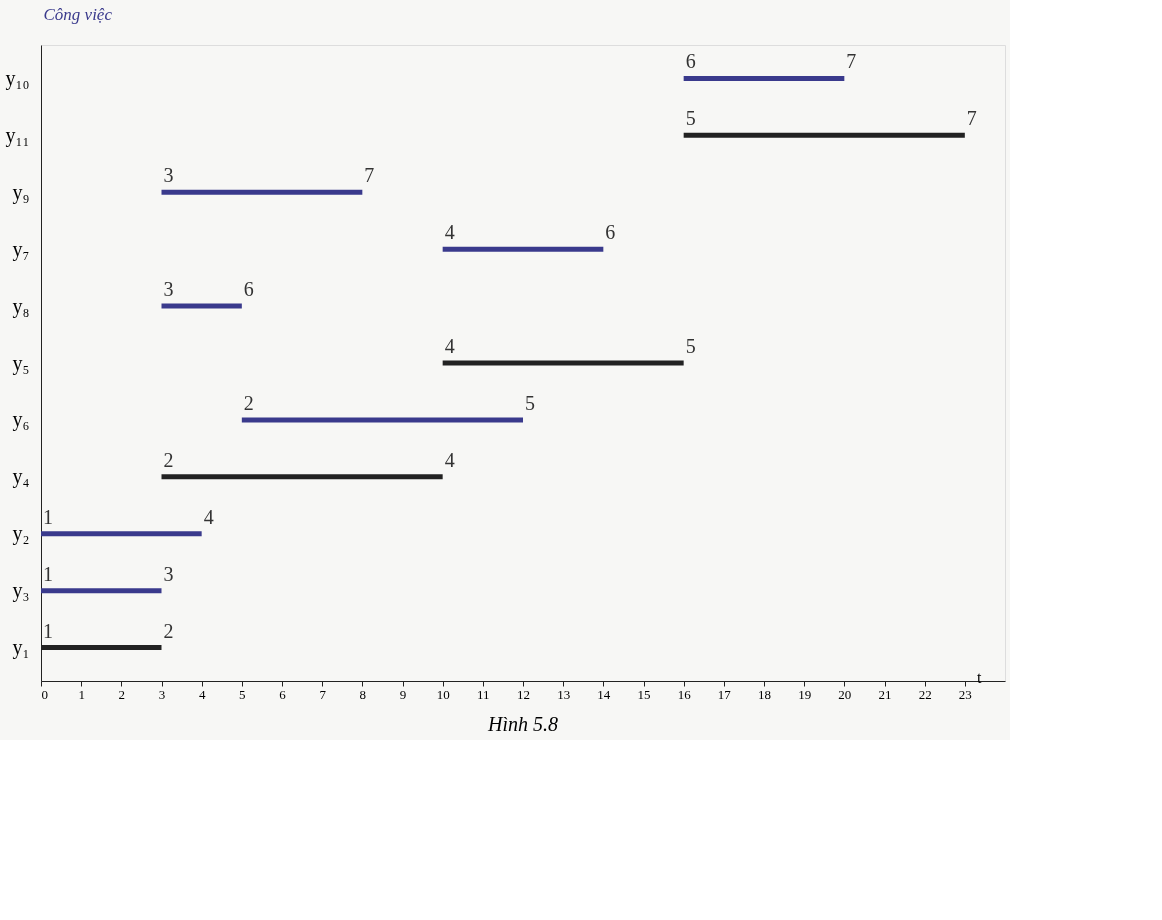 The image size is (1162, 920). I want to click on x-tick-label: 18, so click(764, 694).